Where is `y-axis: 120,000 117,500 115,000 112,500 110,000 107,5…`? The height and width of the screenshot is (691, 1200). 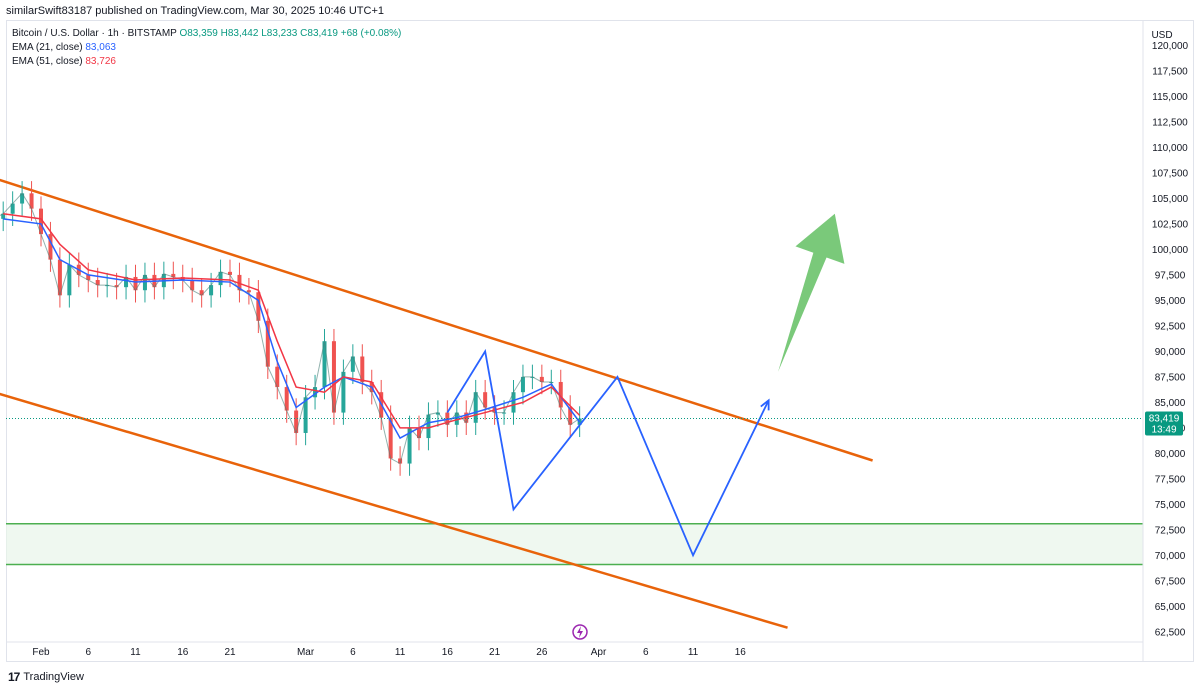 y-axis: 120,000 117,500 115,000 112,500 110,000 107,5… is located at coordinates (1170, 339).